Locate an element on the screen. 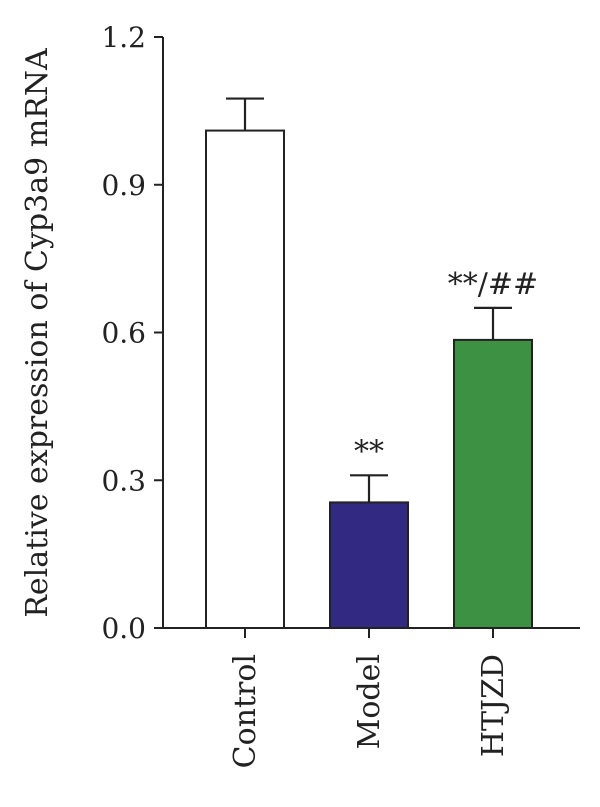  y-tick-label: 0.3 is located at coordinates (123, 480).